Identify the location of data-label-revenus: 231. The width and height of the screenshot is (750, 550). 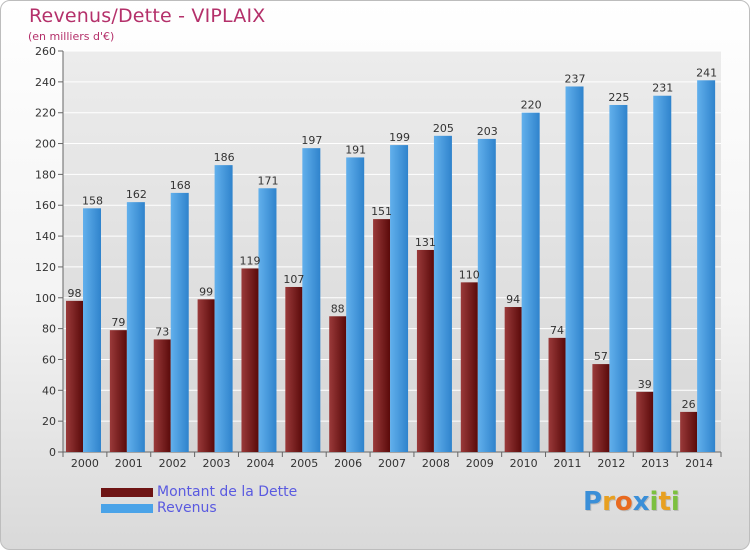
(662, 88).